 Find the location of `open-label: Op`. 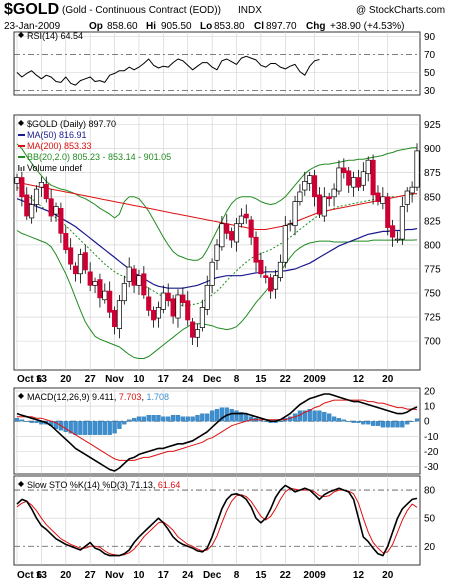

open-label: Op is located at coordinates (96, 26).